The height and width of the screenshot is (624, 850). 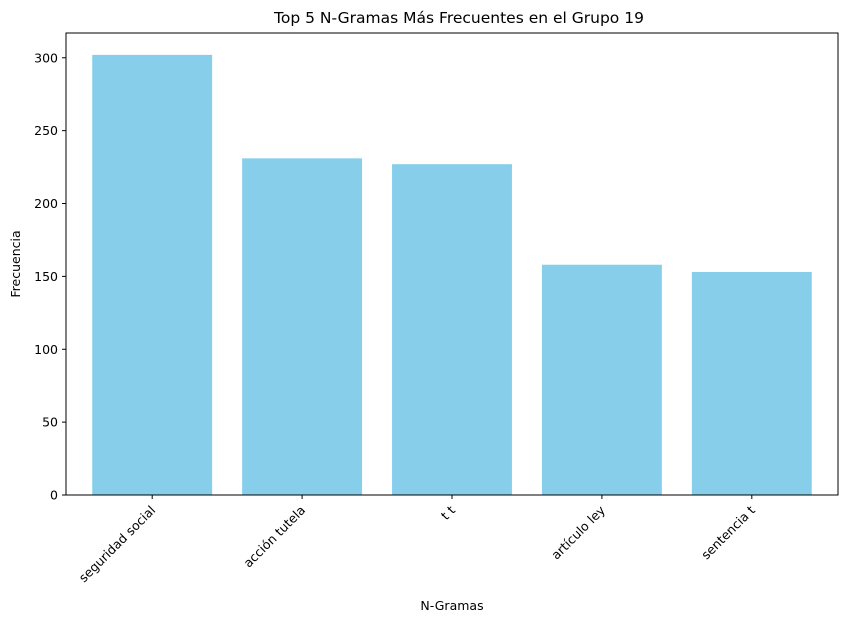 I want to click on x-tick-label-2: t t, so click(x=448, y=512).